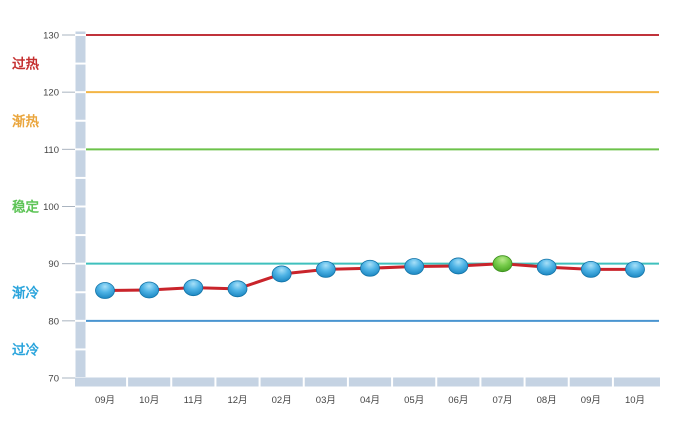  I want to click on x-tick-label-2: 11月, so click(193, 400).